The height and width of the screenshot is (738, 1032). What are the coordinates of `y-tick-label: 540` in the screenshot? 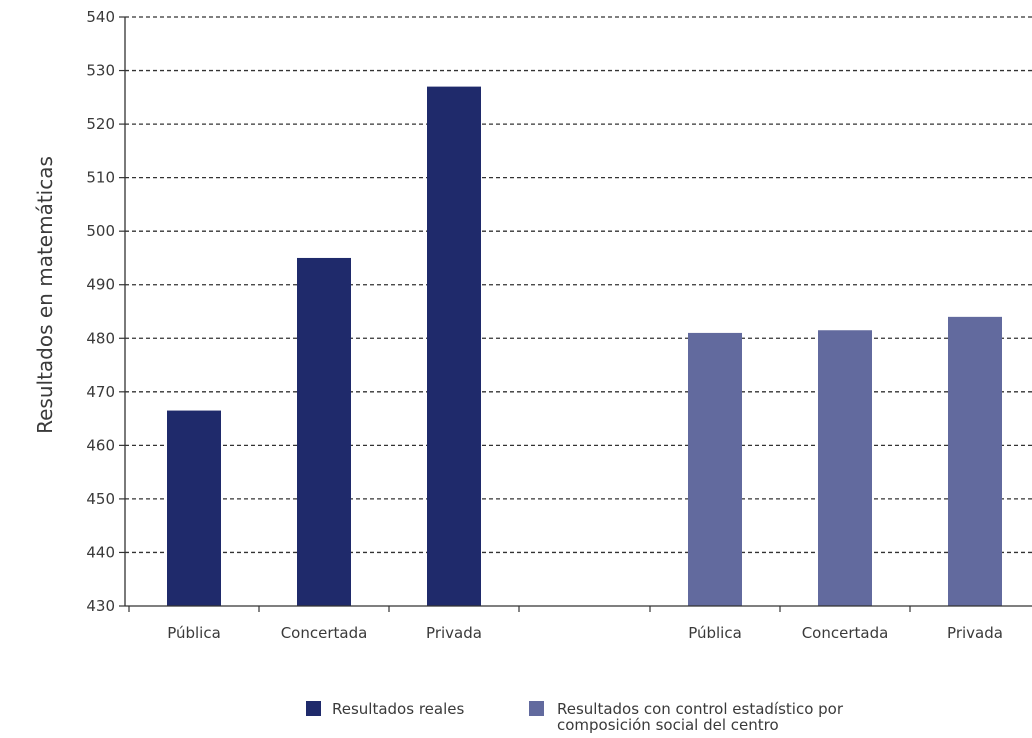 It's located at (100, 17).